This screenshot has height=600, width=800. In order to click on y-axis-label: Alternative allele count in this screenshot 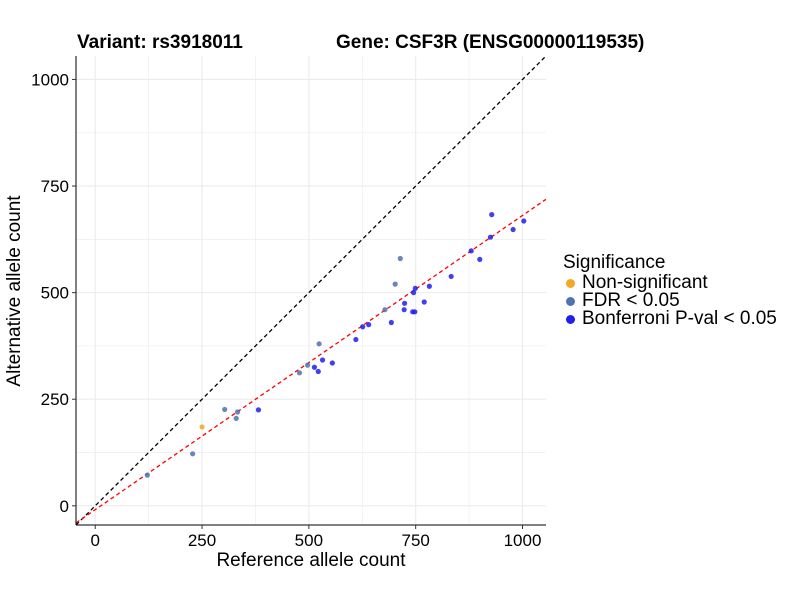, I will do `click(14, 291)`.